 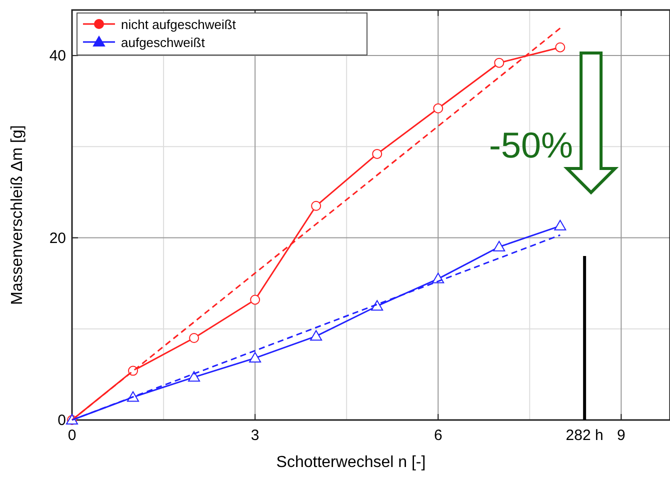 What do you see at coordinates (438, 435) in the screenshot?
I see `x-tick-label: 6` at bounding box center [438, 435].